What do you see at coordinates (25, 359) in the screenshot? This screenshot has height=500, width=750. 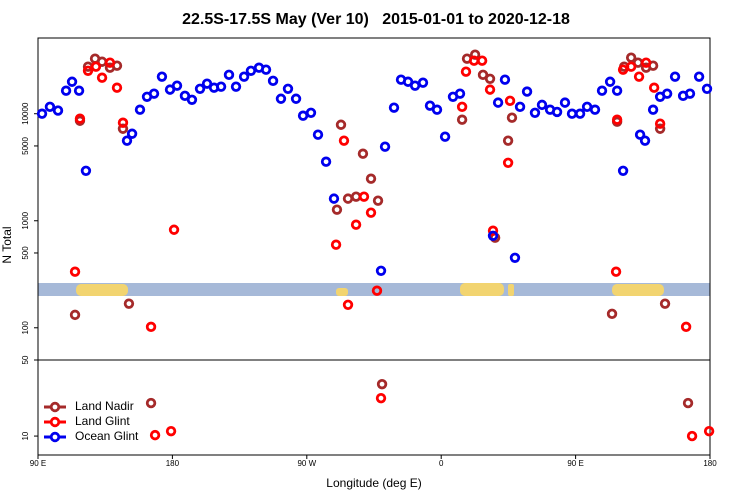 I see `y-tick-label: 50` at bounding box center [25, 359].